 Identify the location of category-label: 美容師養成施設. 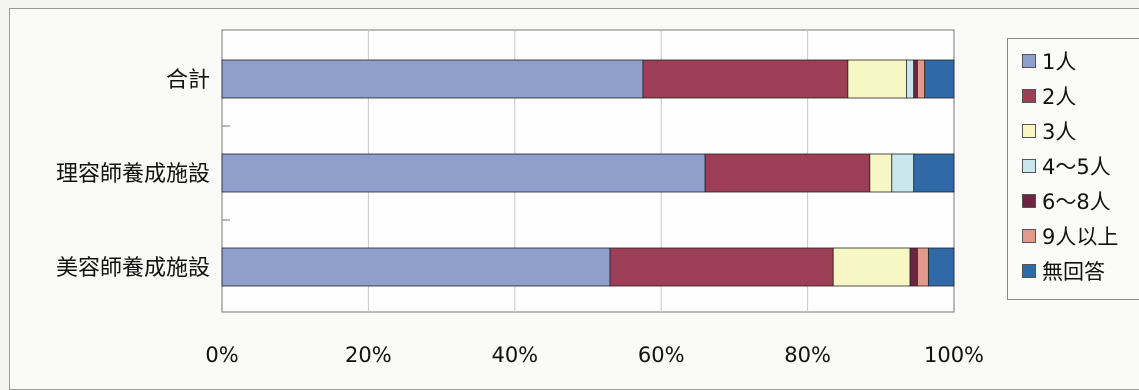
(133, 268).